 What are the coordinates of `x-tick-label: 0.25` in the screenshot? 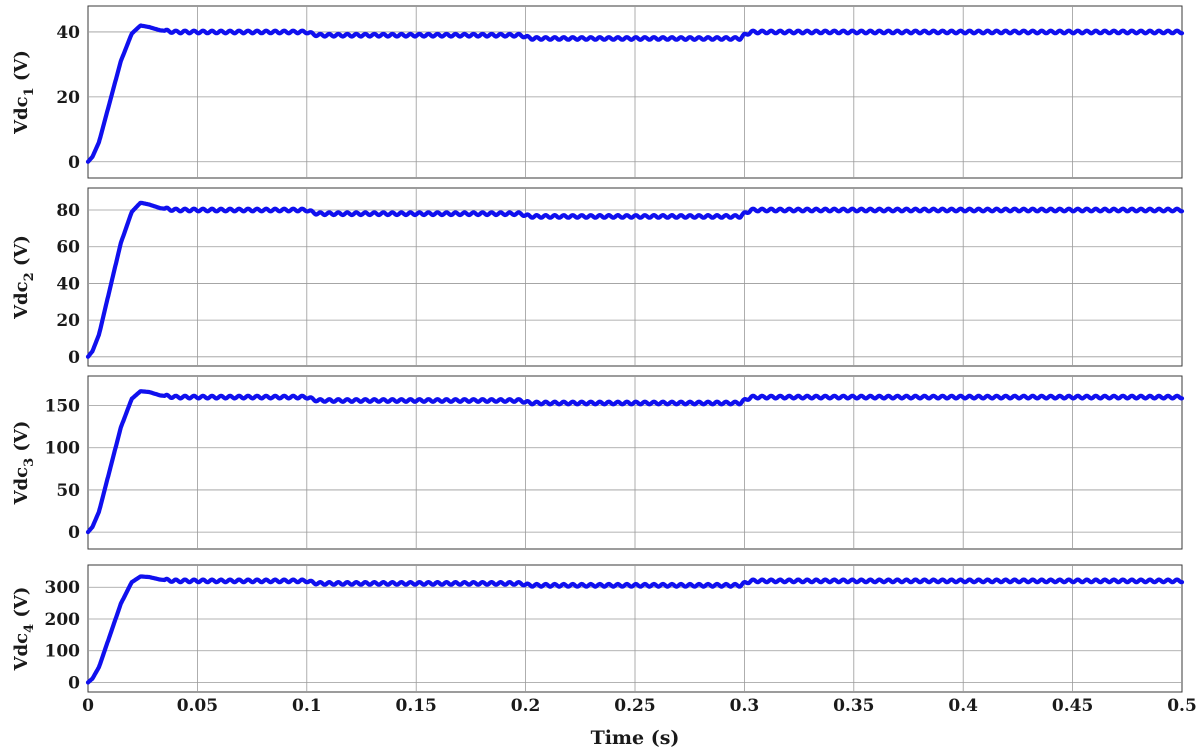 It's located at (634, 706).